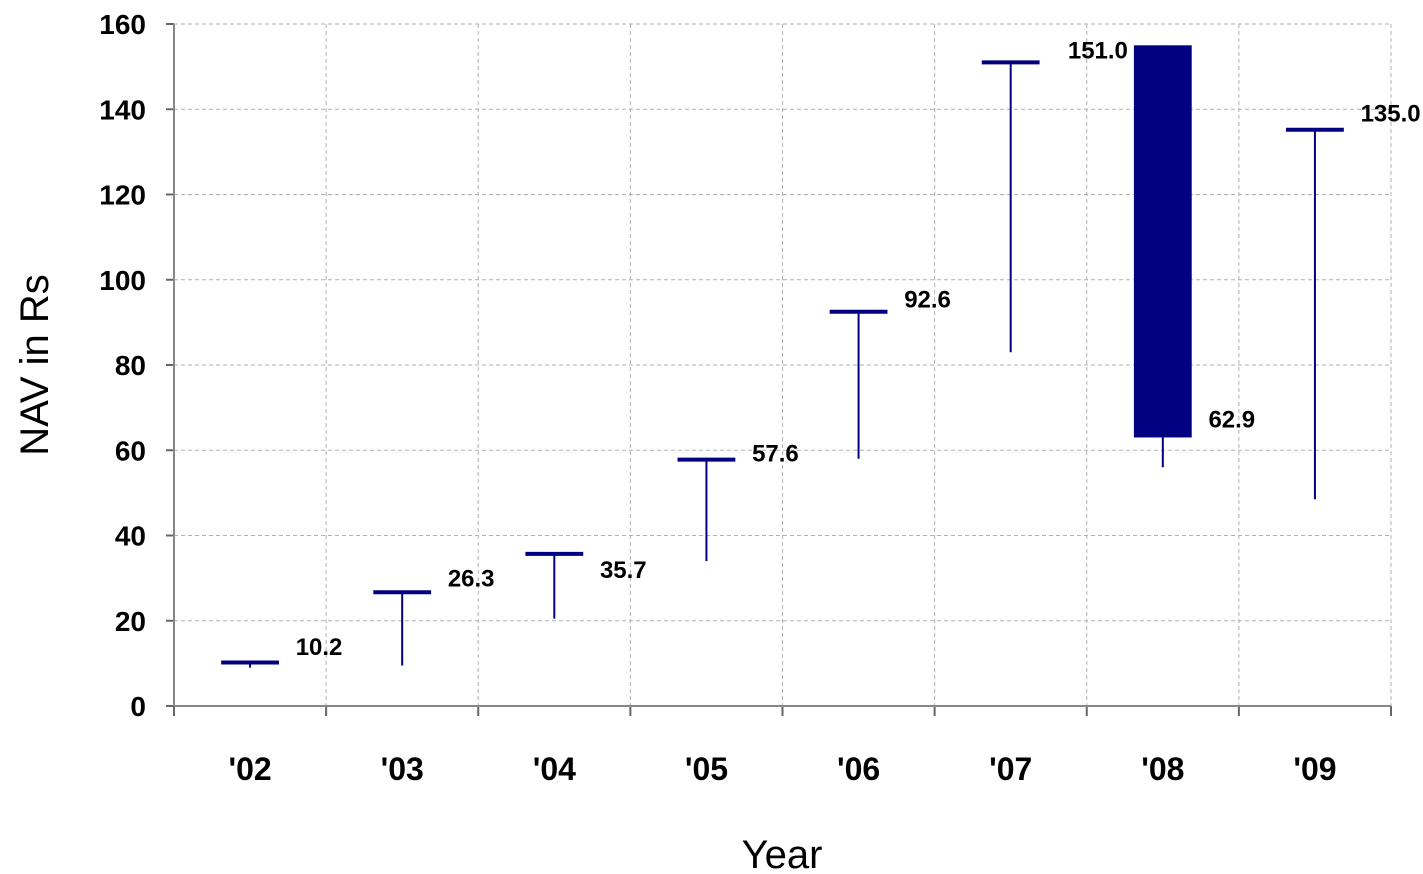 This screenshot has height=874, width=1423. What do you see at coordinates (122, 24) in the screenshot?
I see `y-tick-label: 160` at bounding box center [122, 24].